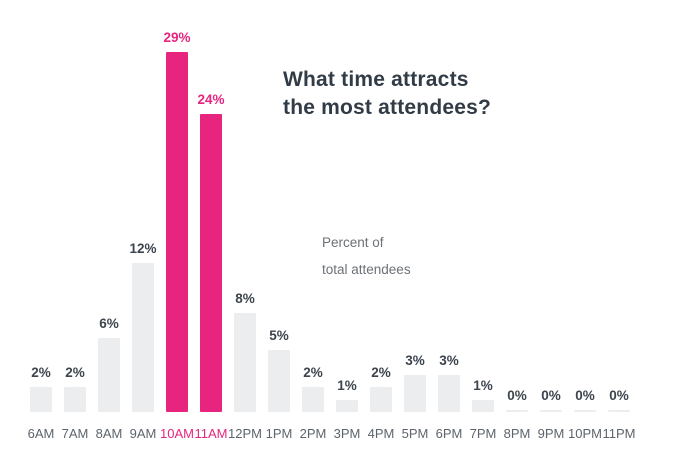 Image resolution: width=680 pixels, height=467 pixels. What do you see at coordinates (619, 433) in the screenshot?
I see `x-axis-label: 11PM` at bounding box center [619, 433].